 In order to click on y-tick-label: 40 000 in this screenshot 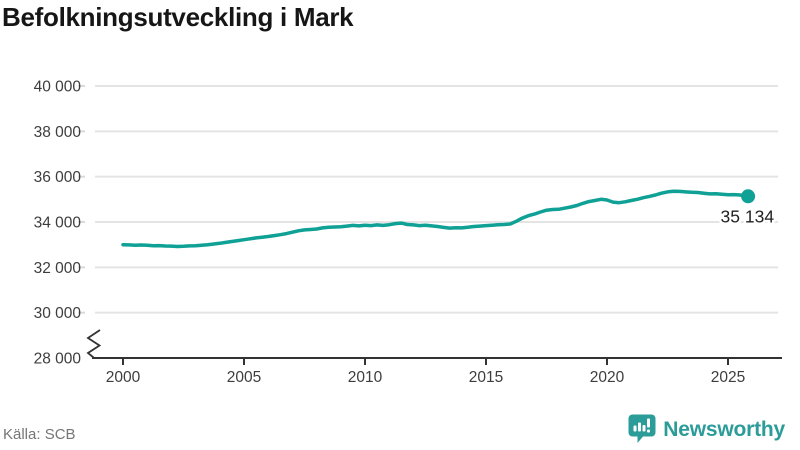, I will do `click(58, 87)`.